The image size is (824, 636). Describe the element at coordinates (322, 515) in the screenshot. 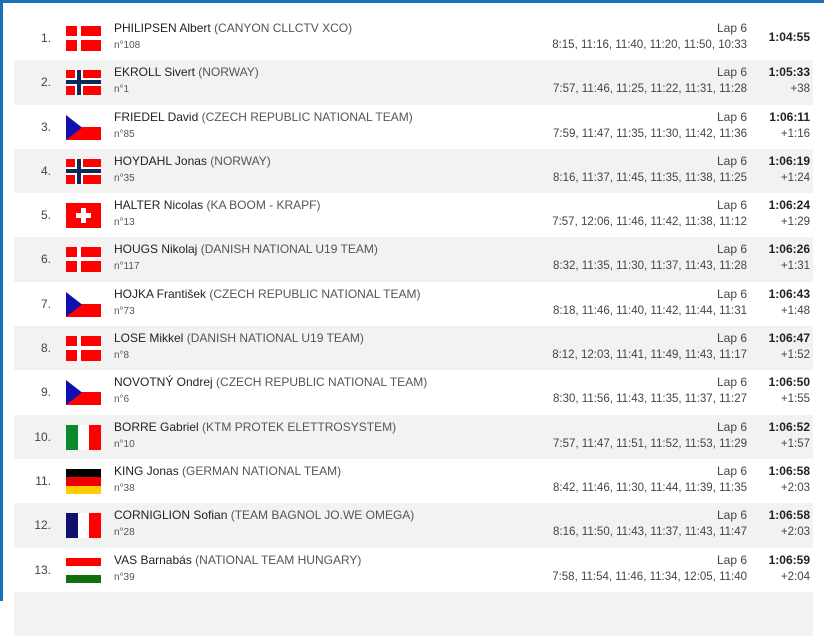

I see `team-name: (TEAM BAGNOL JO.WE OMEGA)` at that location.